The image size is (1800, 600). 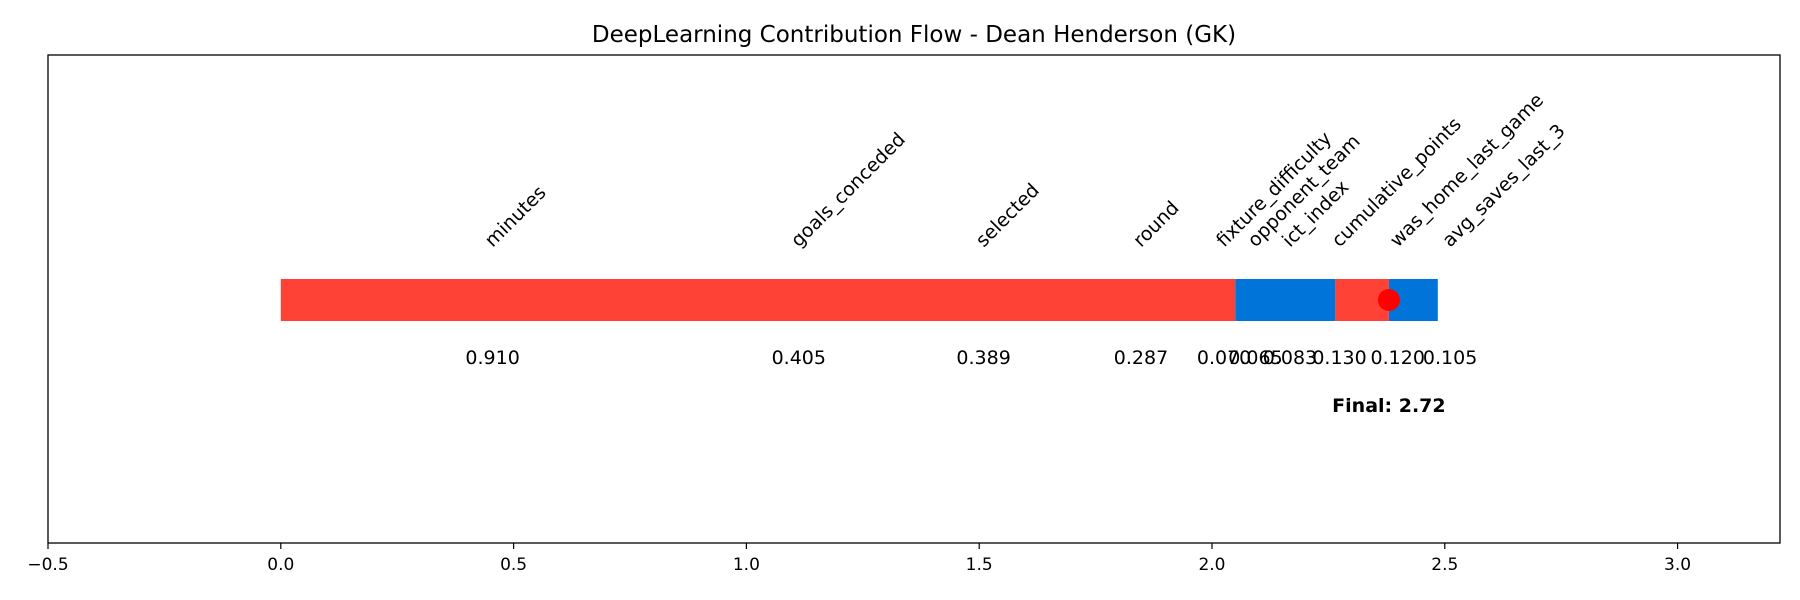 I want to click on x-tick-label: 1.0, so click(x=746, y=565).